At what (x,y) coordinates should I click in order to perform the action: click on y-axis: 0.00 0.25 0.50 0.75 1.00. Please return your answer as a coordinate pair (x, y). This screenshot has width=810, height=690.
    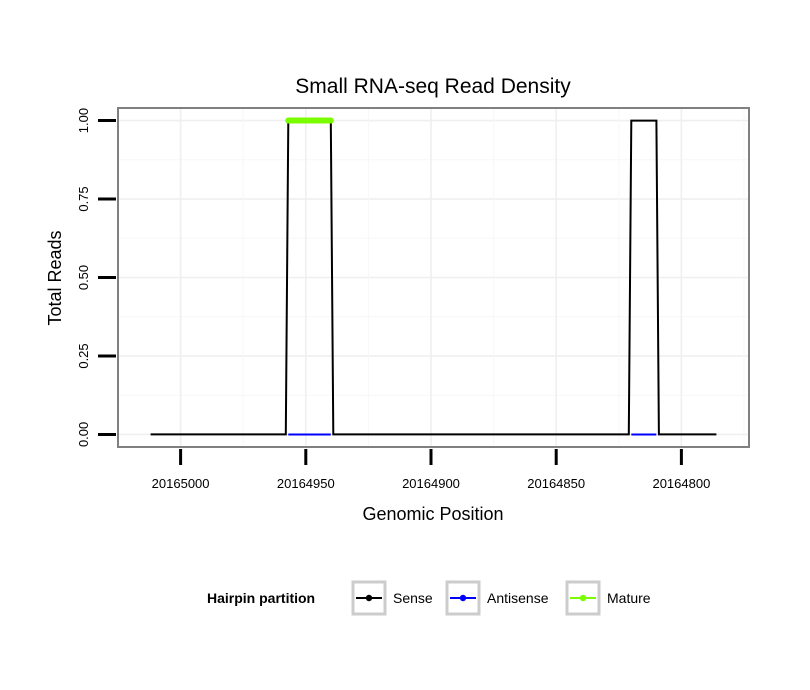
    Looking at the image, I should click on (96, 277).